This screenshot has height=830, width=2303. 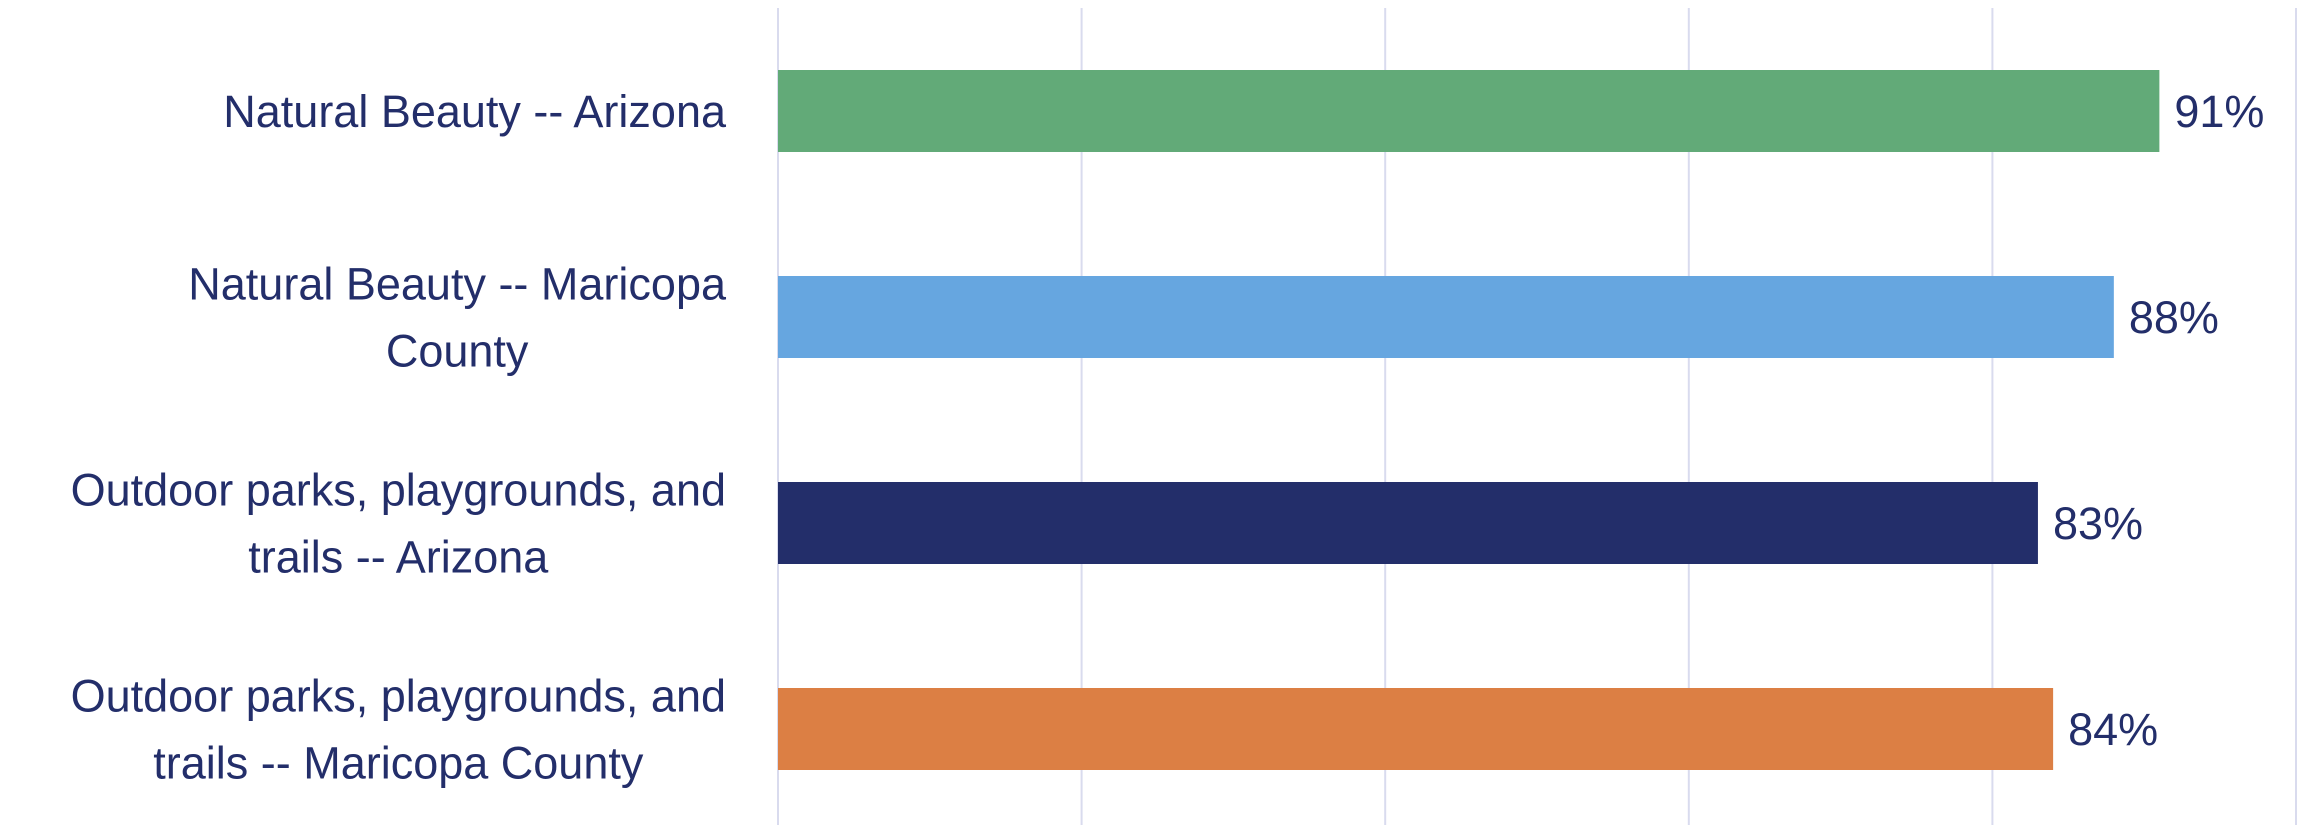 What do you see at coordinates (2113, 729) in the screenshot?
I see `data-label-4: 84%` at bounding box center [2113, 729].